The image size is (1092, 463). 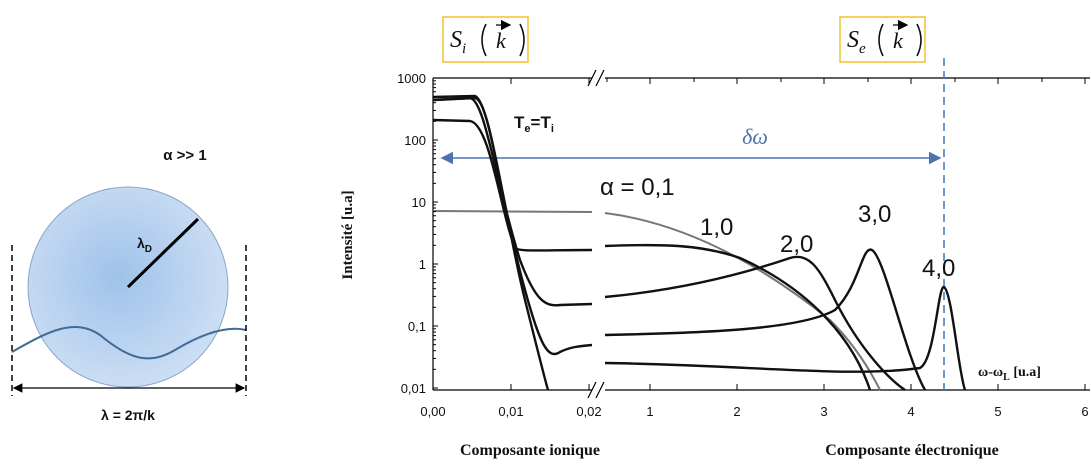 What do you see at coordinates (1006, 377) in the screenshot?
I see `x-unit-sub: L` at bounding box center [1006, 377].